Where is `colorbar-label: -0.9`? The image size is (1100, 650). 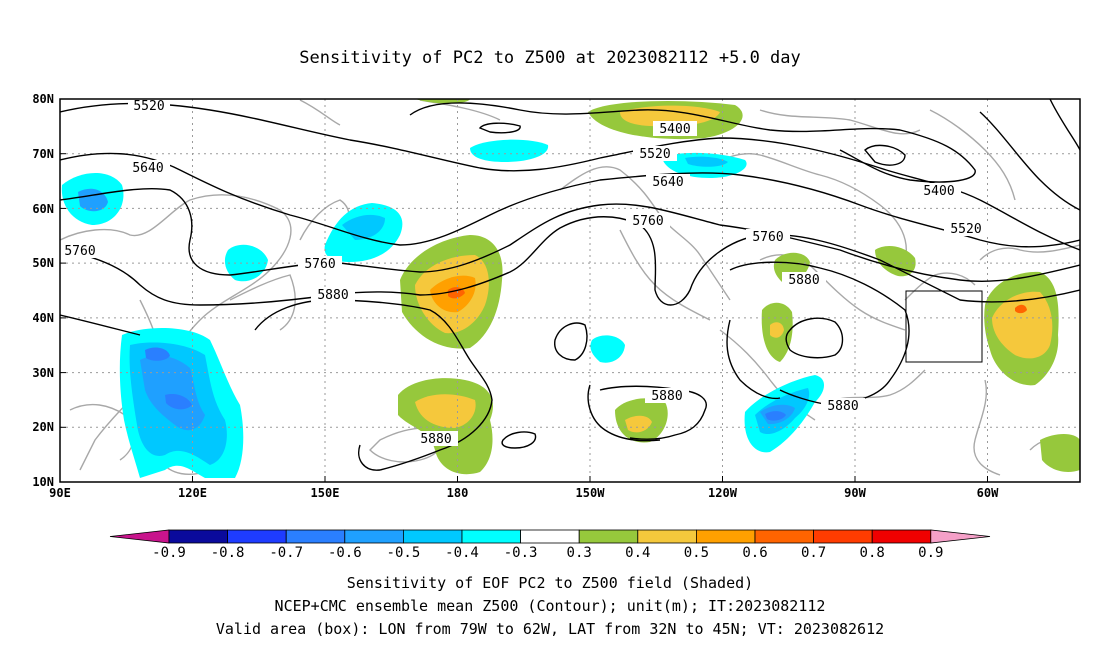
colorbar-label: -0.9 is located at coordinates (169, 553).